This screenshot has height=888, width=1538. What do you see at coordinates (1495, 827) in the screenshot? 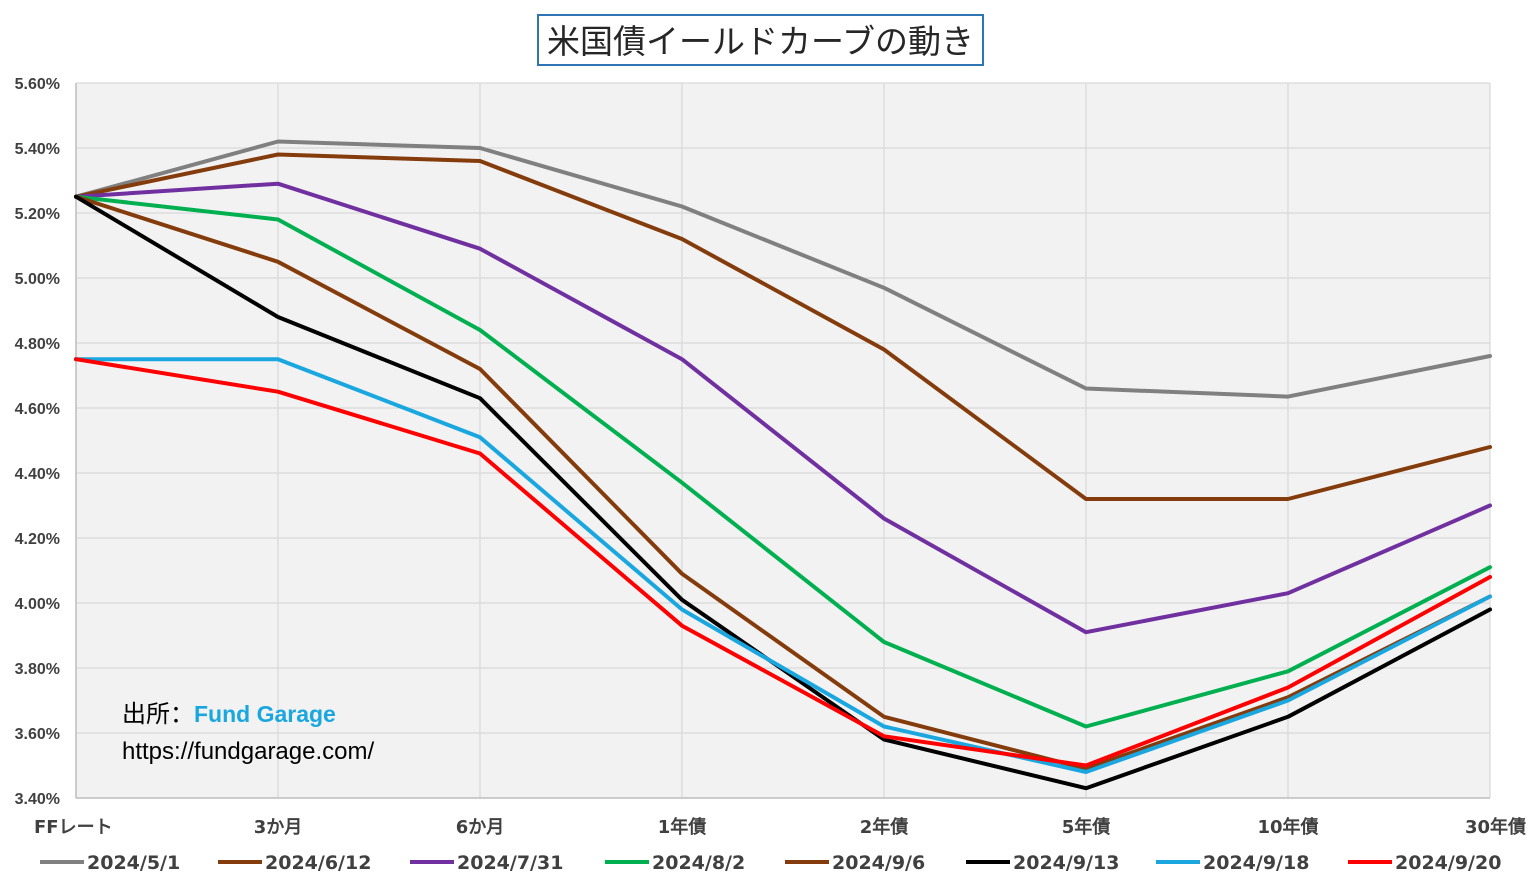
I see `x-tick-label: 30年債` at bounding box center [1495, 827].